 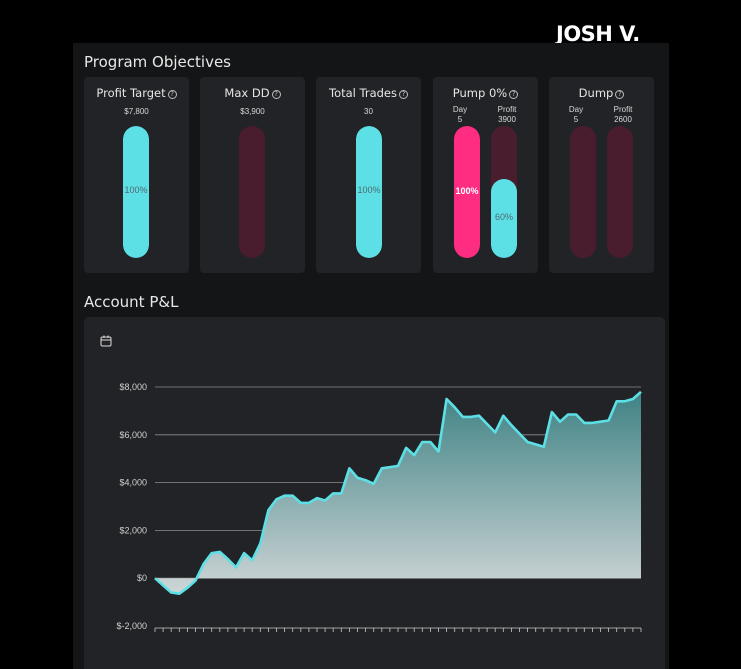 What do you see at coordinates (368, 111) in the screenshot?
I see `total-trades-value: 30` at bounding box center [368, 111].